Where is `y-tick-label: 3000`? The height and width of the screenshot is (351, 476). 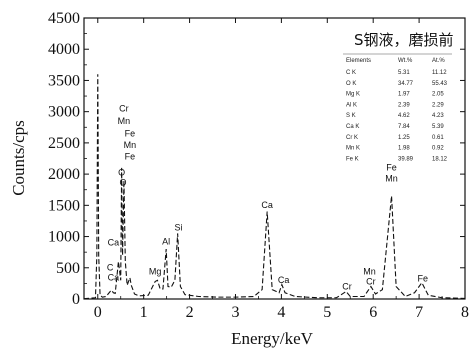
y-tick-label: 3000 is located at coordinates (64, 112).